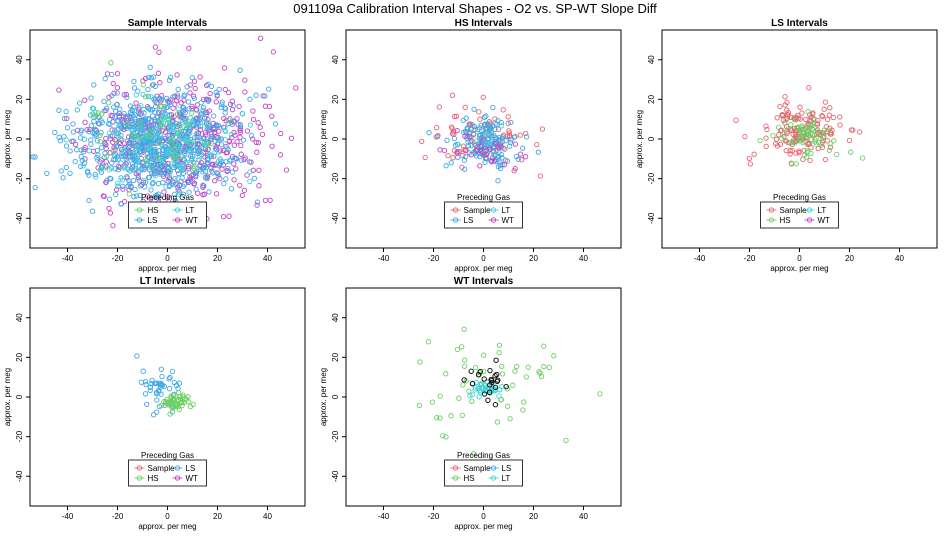  I want to click on legend-entry-ls: LS, so click(469, 220).